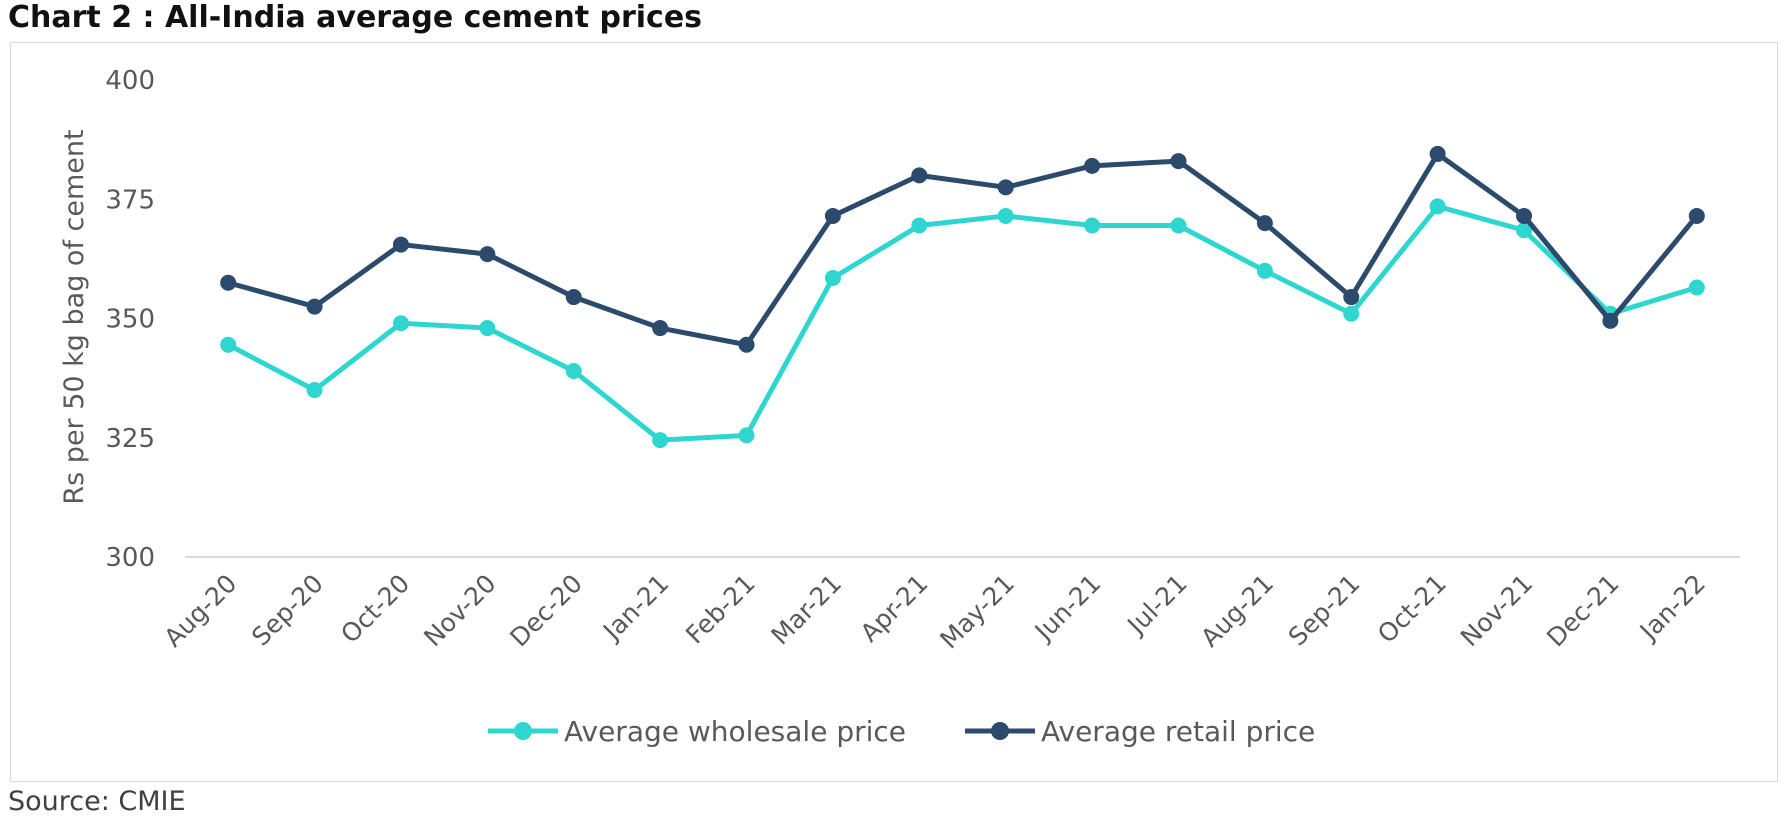 This screenshot has height=824, width=1788. I want to click on y-axis: 300 325 350 375 400, so click(130, 319).